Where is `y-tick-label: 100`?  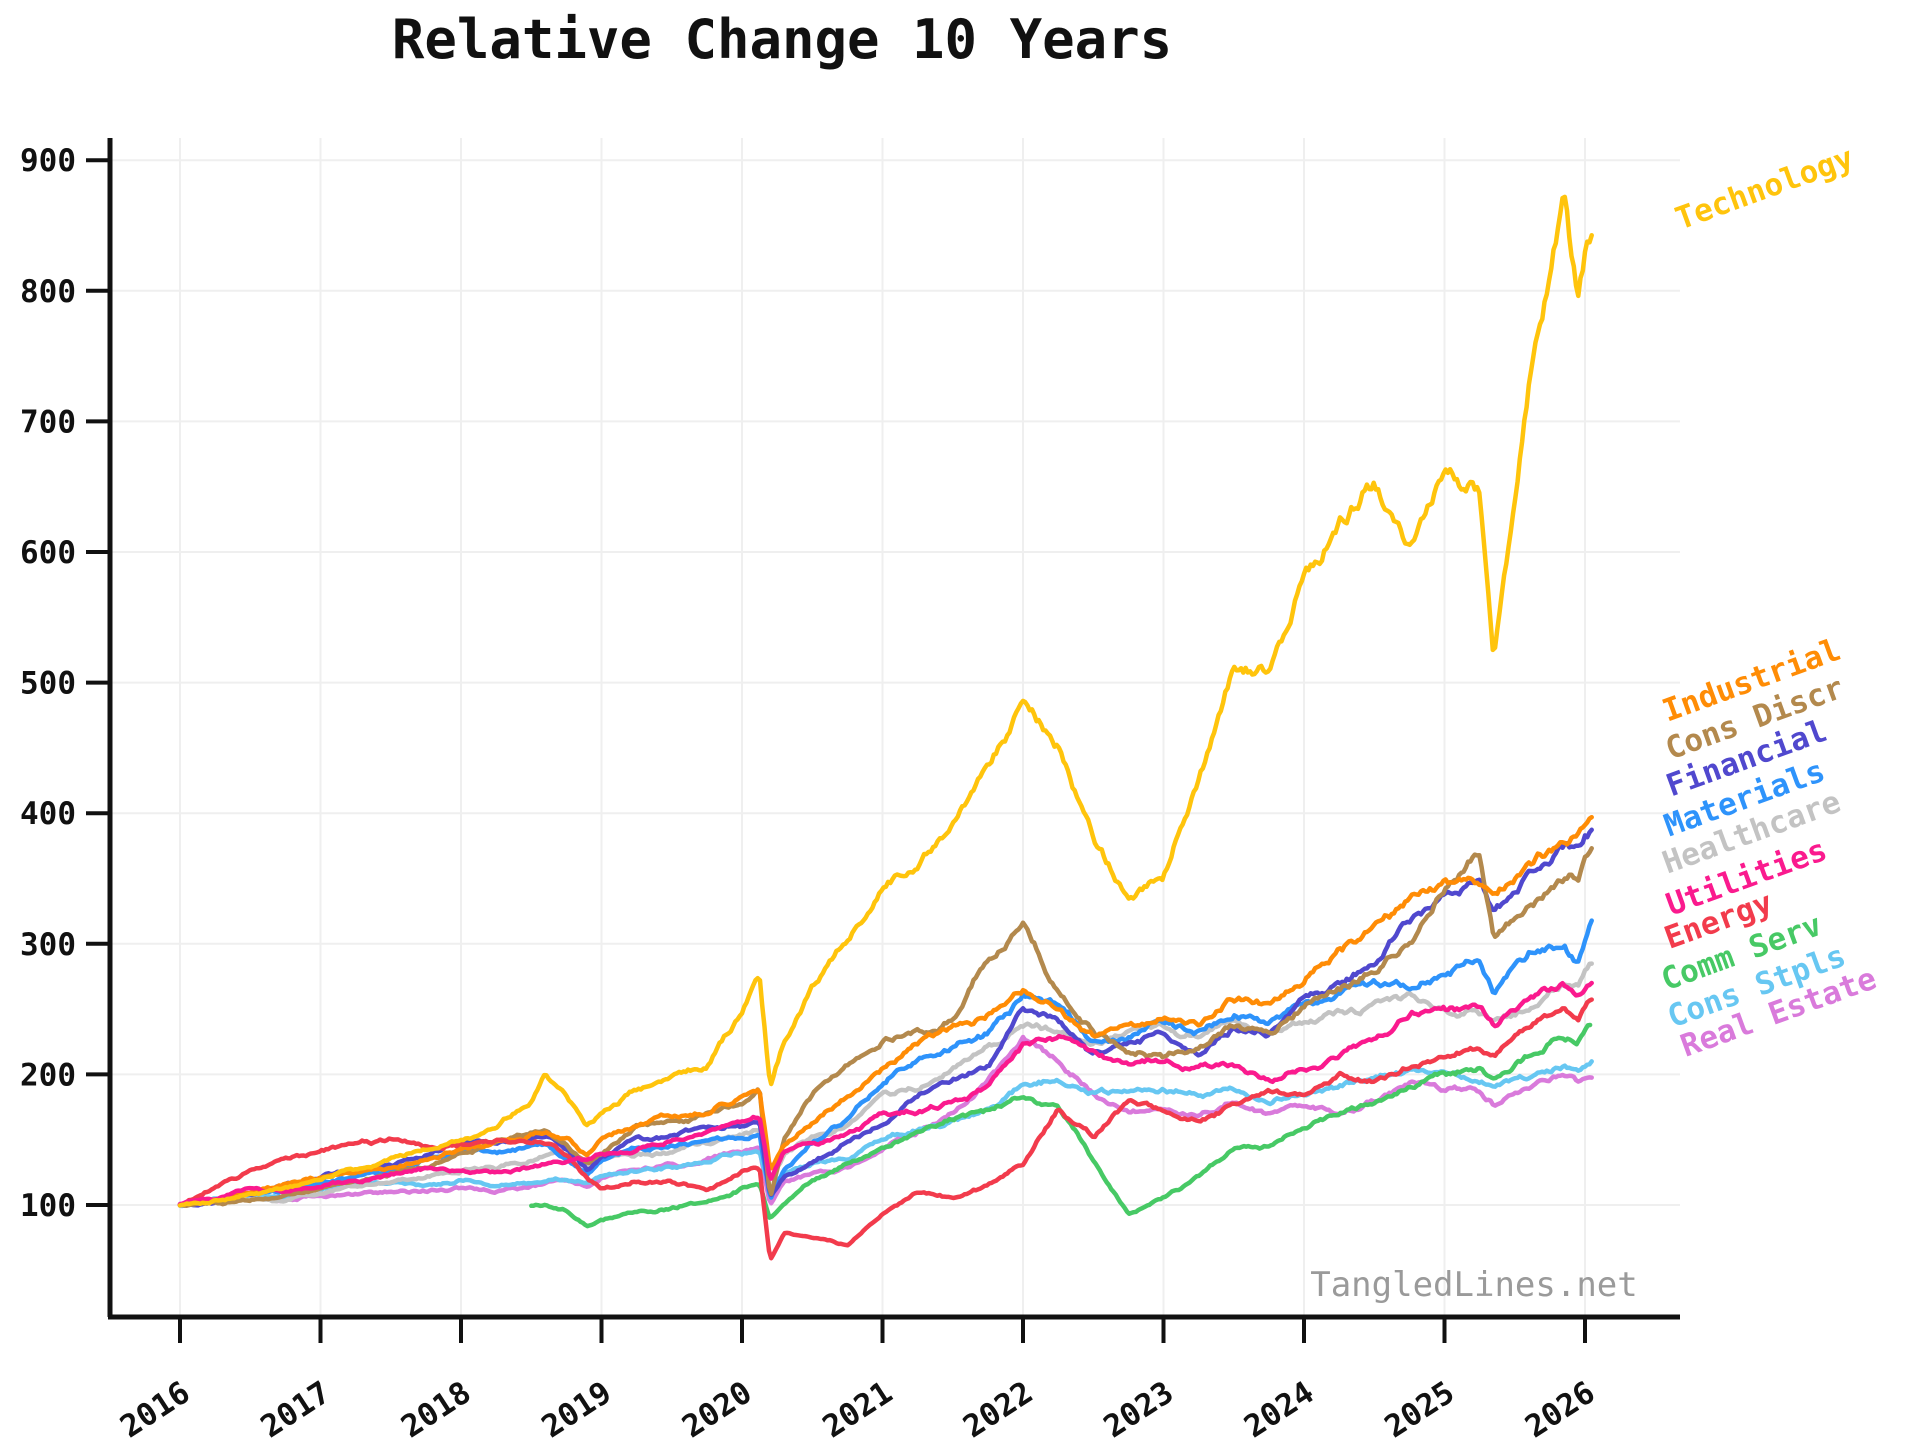
y-tick-label: 100 is located at coordinates (48, 1206).